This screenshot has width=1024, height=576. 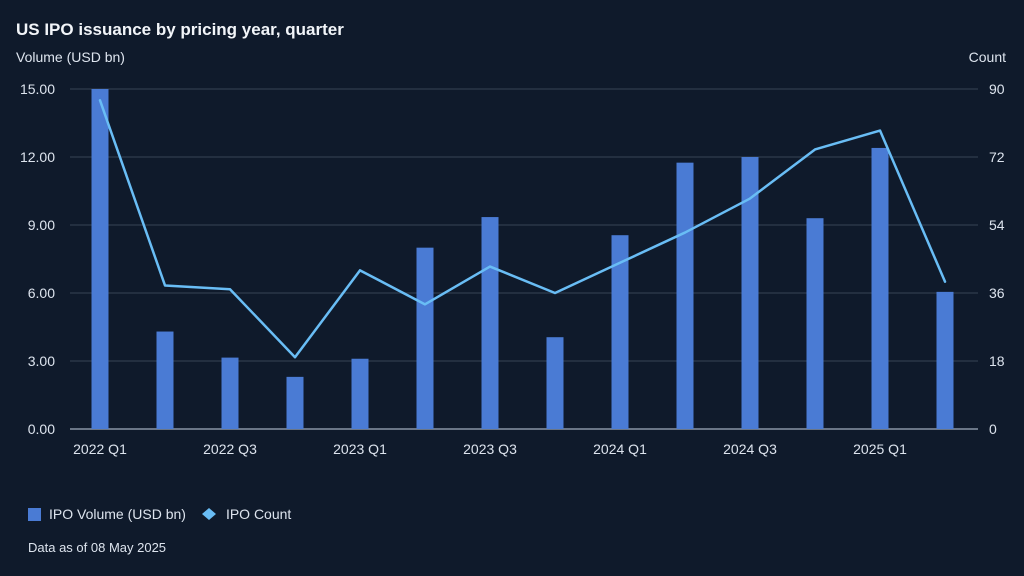 I want to click on x-tick-label: 2024 Q1, so click(x=620, y=449).